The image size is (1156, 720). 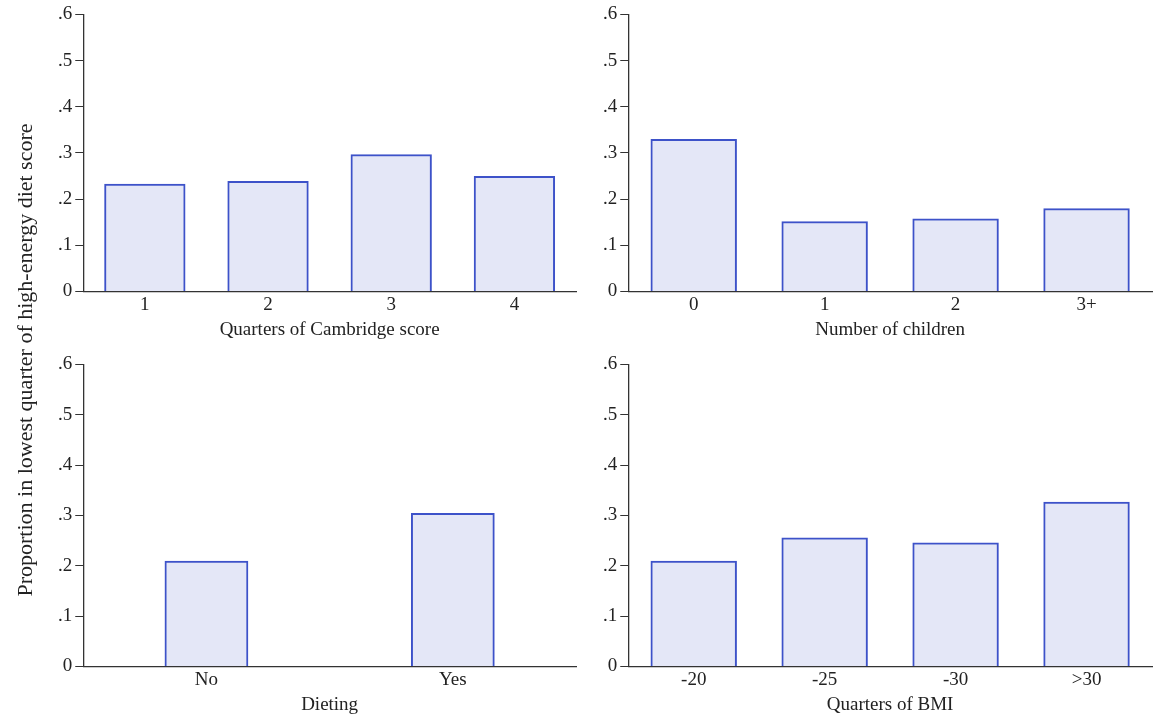 What do you see at coordinates (955, 678) in the screenshot?
I see `x-tick-label: -30` at bounding box center [955, 678].